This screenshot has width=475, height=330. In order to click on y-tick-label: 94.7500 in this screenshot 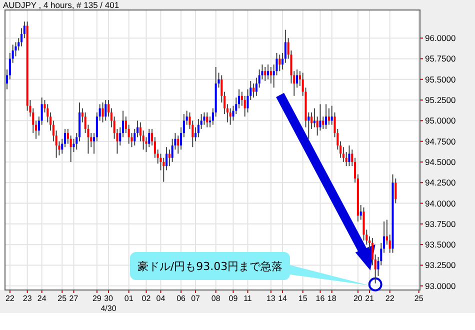, I will do `click(440, 141)`.